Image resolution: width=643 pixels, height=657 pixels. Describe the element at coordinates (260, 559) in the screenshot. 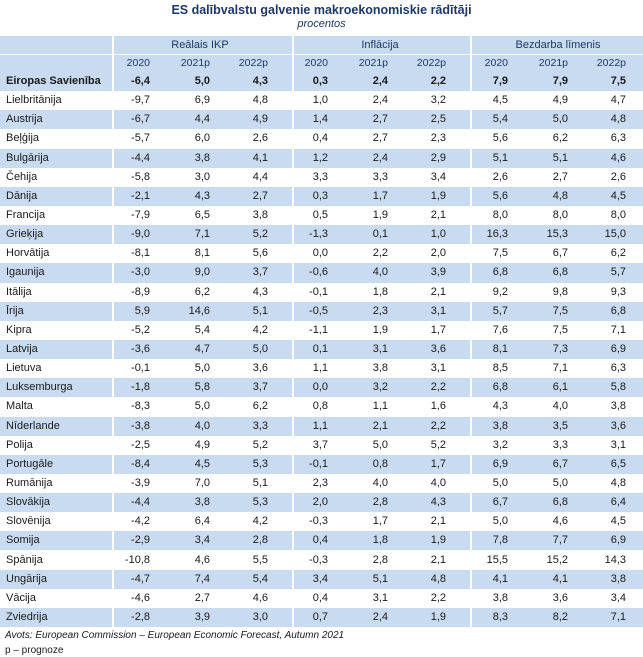

I see `cell: 5,5` at that location.